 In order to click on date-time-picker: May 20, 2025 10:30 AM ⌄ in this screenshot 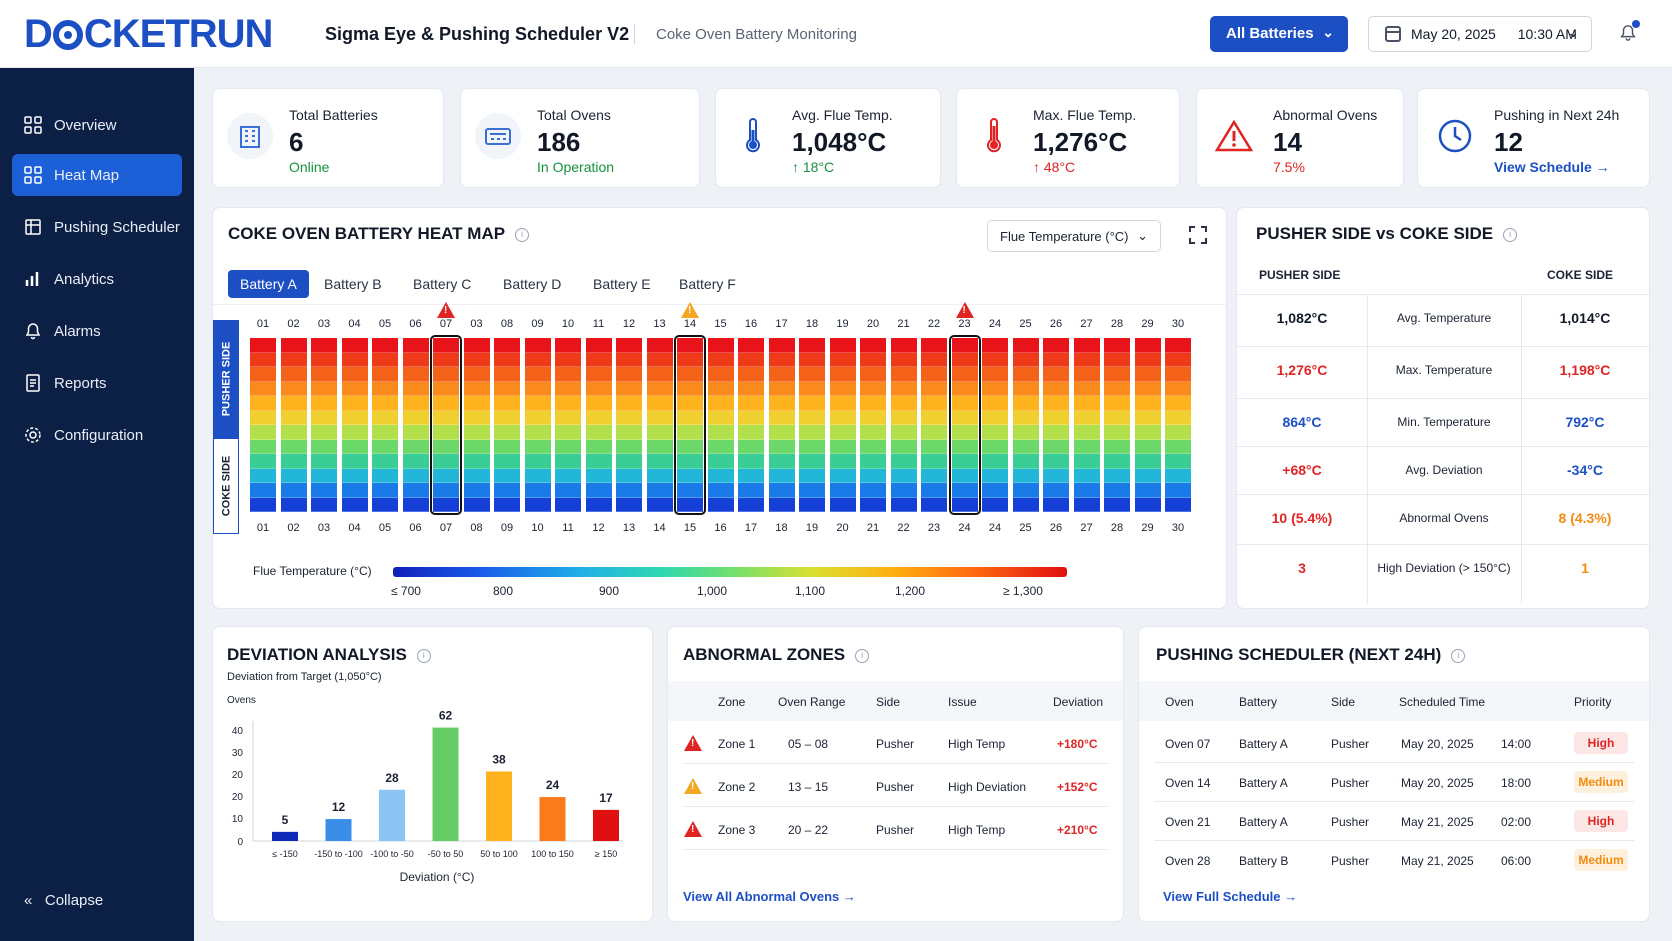, I will do `click(1480, 34)`.